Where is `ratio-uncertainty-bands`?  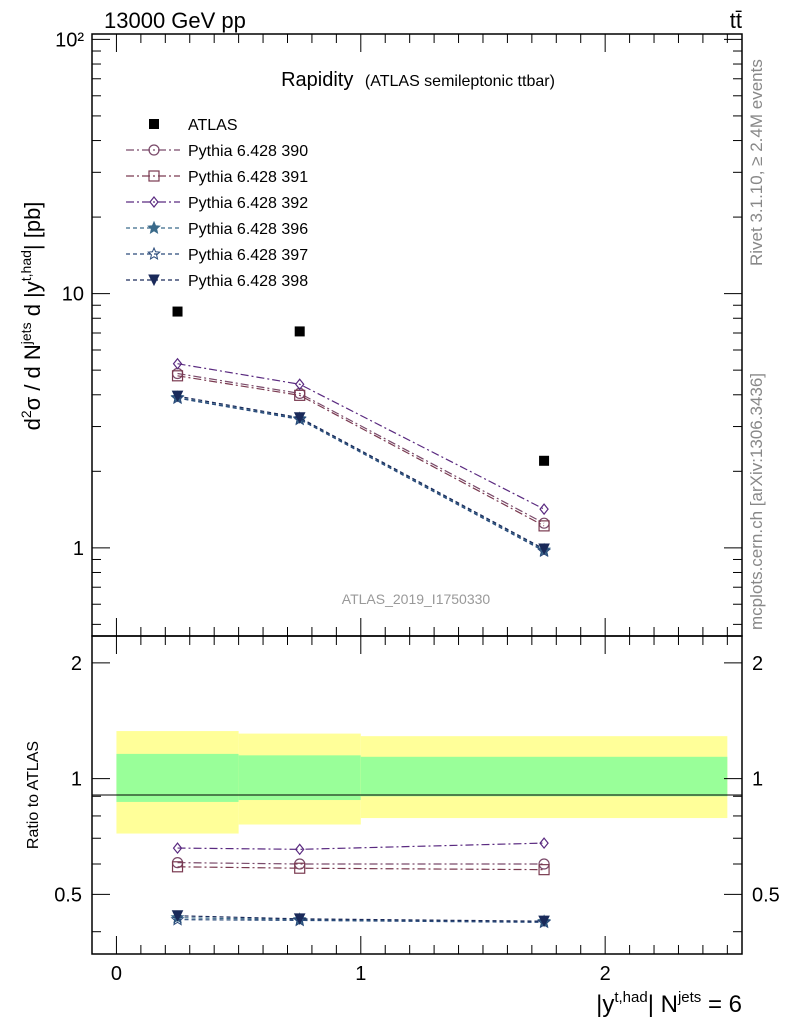
ratio-uncertainty-bands is located at coordinates (422, 782).